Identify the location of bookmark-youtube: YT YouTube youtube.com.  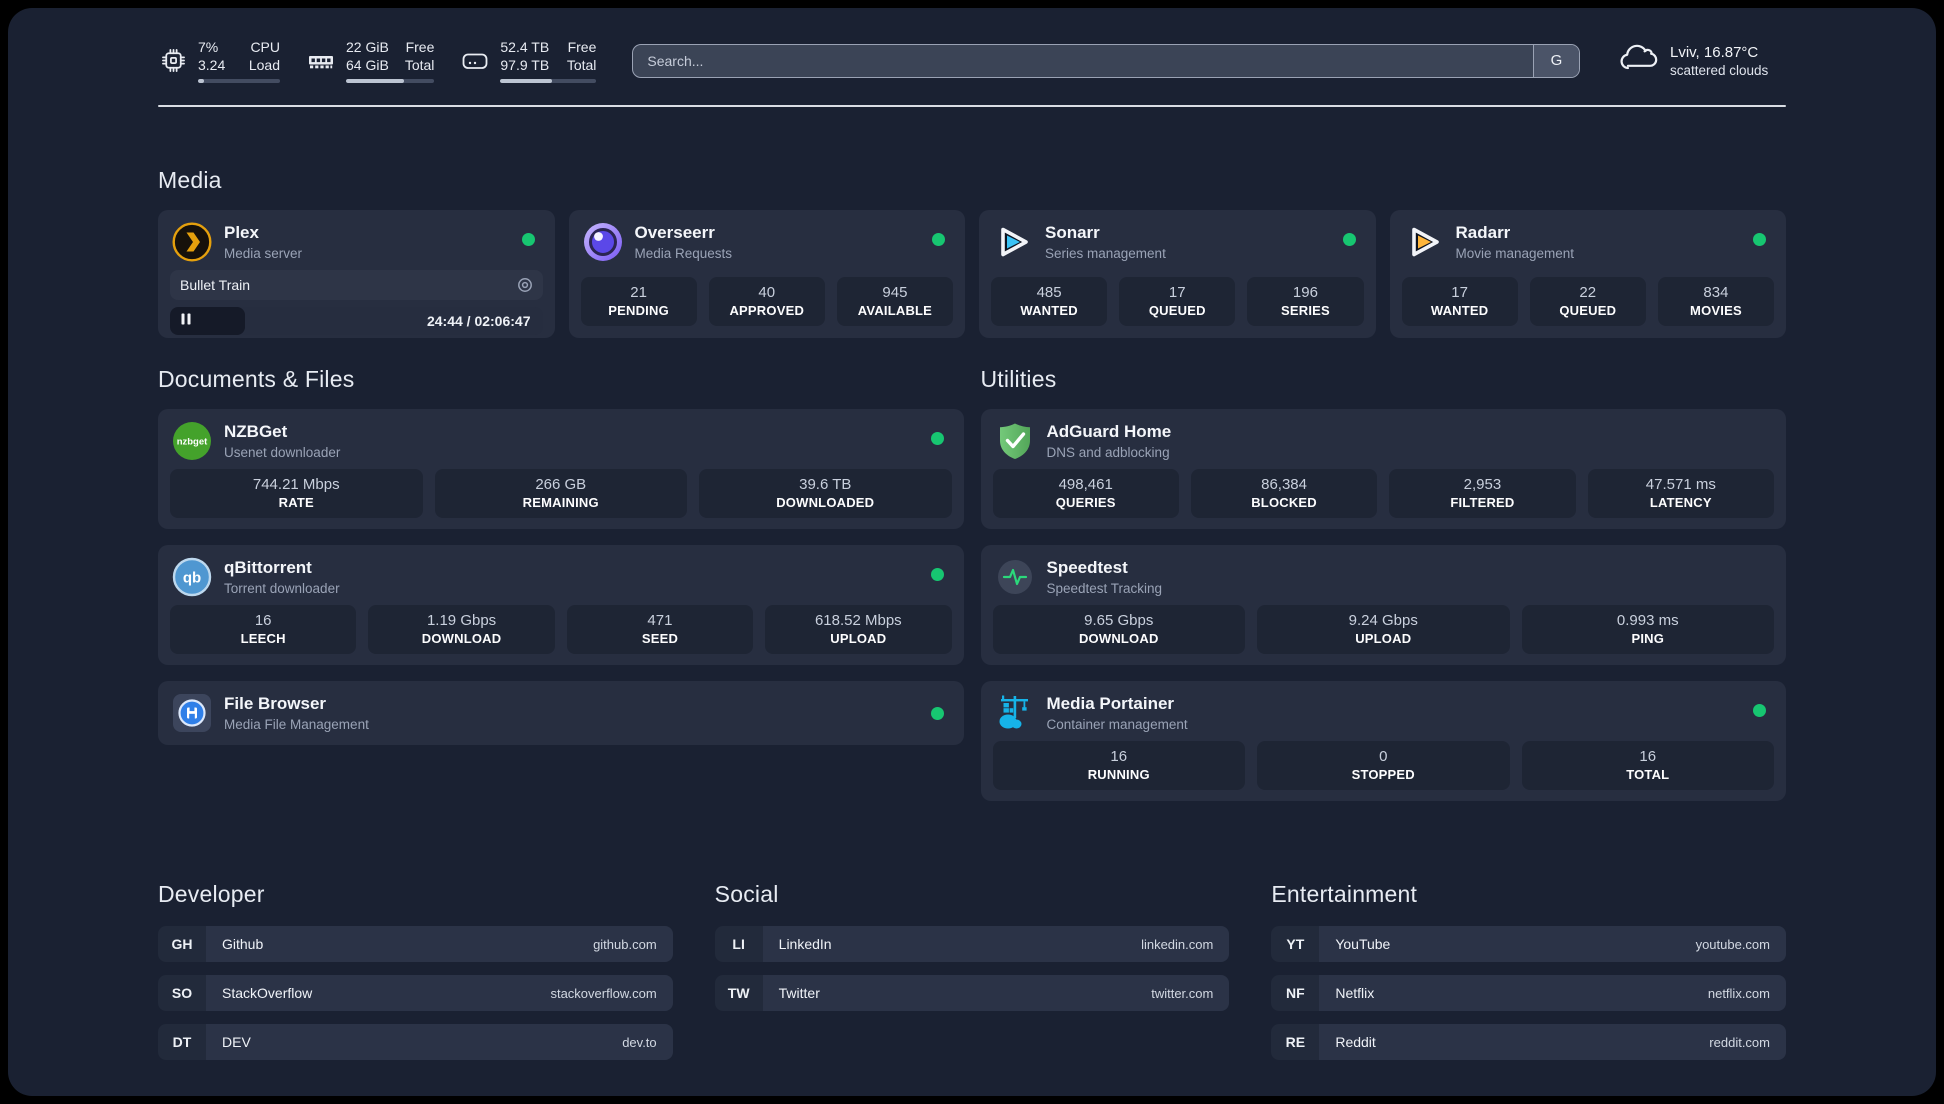
(1528, 944).